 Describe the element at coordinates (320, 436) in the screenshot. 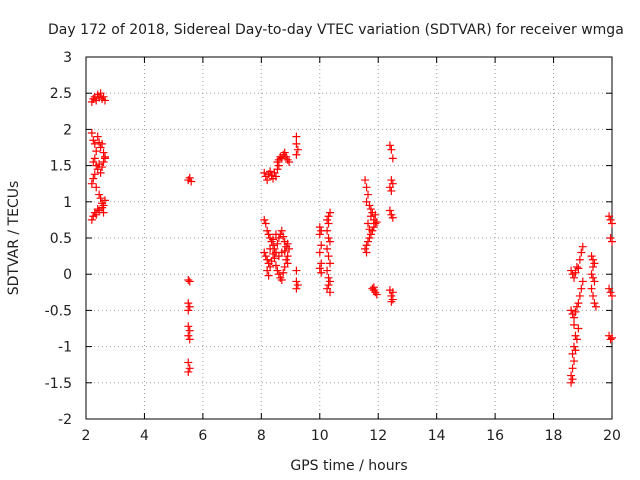

I see `x-tick-label: 10` at that location.